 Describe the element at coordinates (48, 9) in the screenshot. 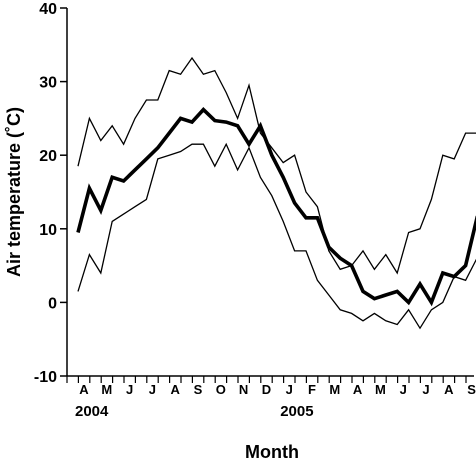

I see `y-tick-label: 40` at that location.